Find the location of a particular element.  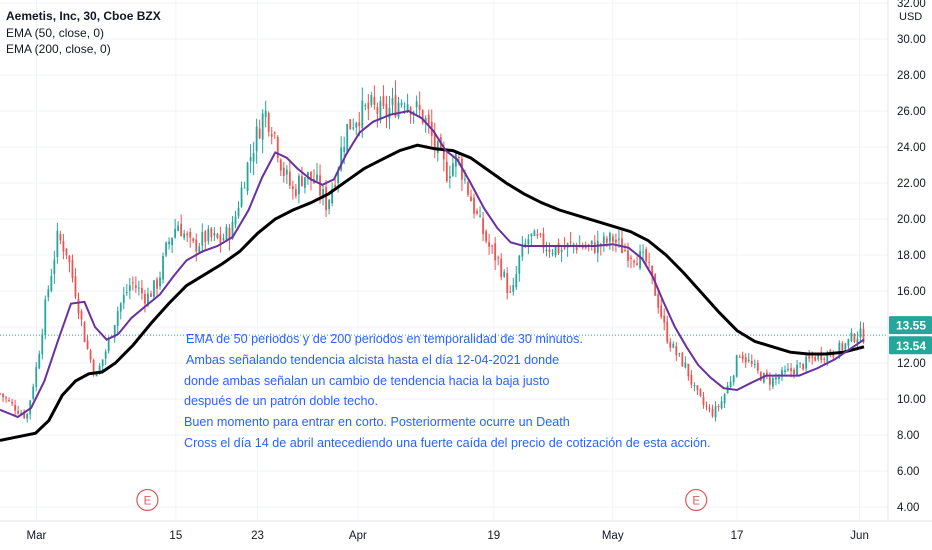

price-label-text: 13.55 is located at coordinates (911, 326).